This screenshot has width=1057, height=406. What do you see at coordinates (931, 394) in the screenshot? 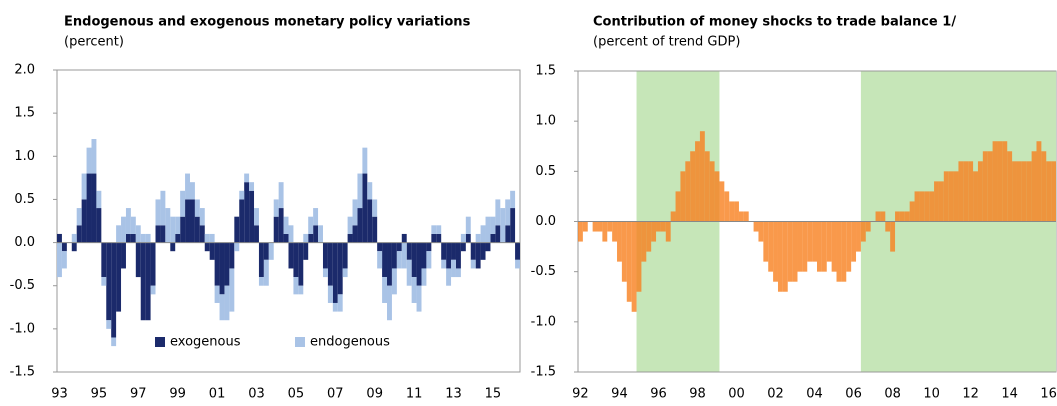
I see `x-tick-label: 10` at bounding box center [931, 394].